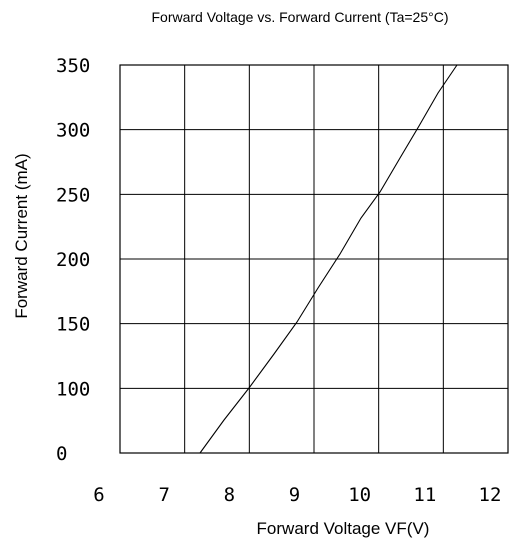 This screenshot has height=544, width=510. What do you see at coordinates (229, 495) in the screenshot?
I see `x-tick-label: 8` at bounding box center [229, 495].